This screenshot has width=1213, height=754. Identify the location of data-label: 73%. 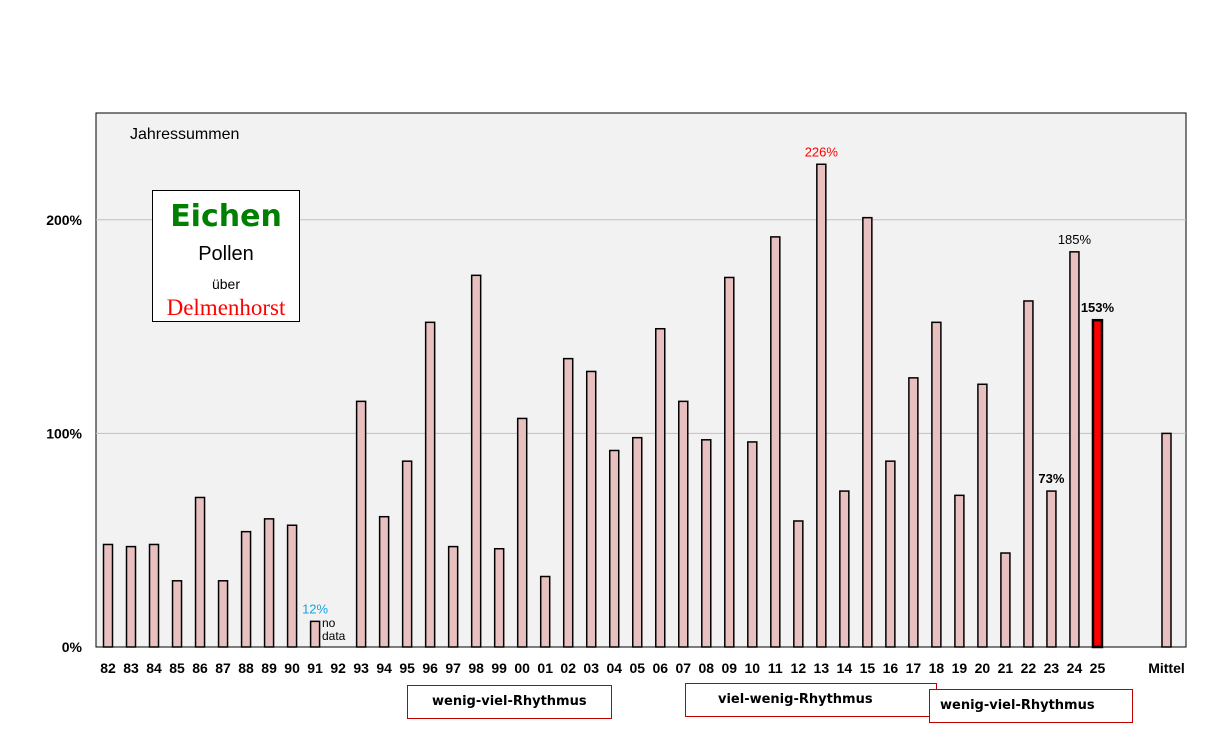
(1051, 478).